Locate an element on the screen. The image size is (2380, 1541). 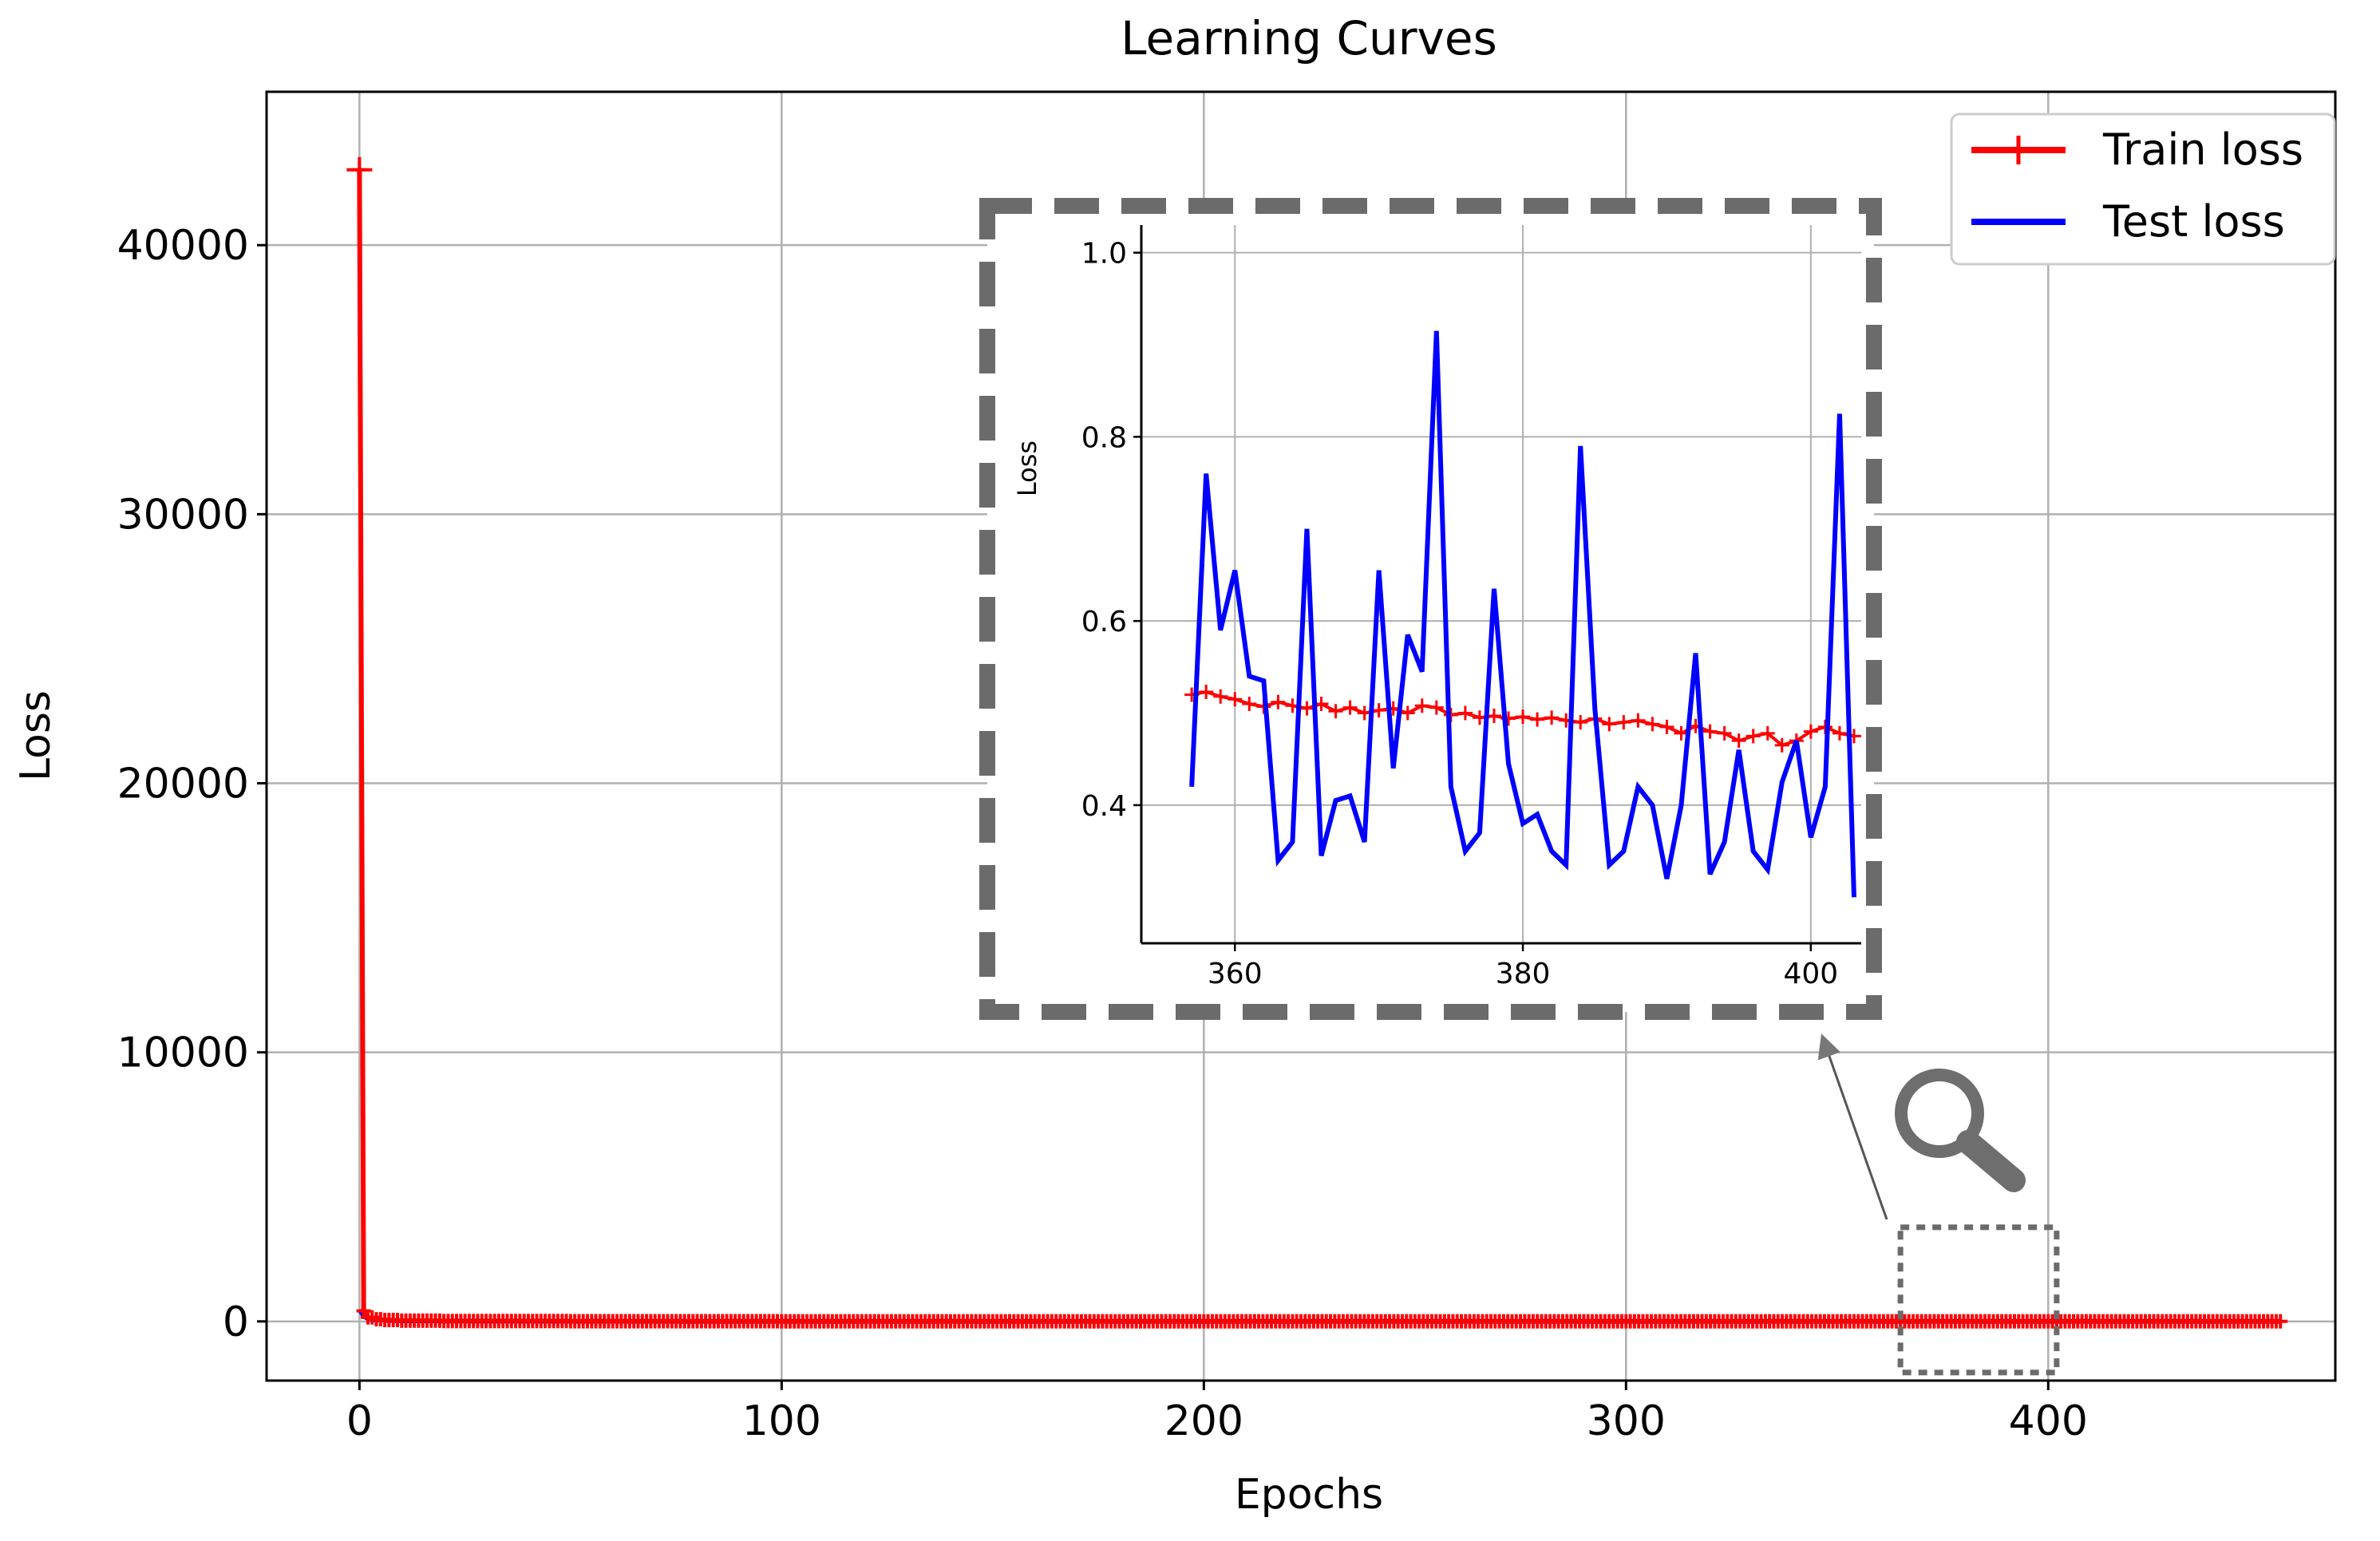
main-x-ticks: 0 100 200 300 400 is located at coordinates (1217, 1413).